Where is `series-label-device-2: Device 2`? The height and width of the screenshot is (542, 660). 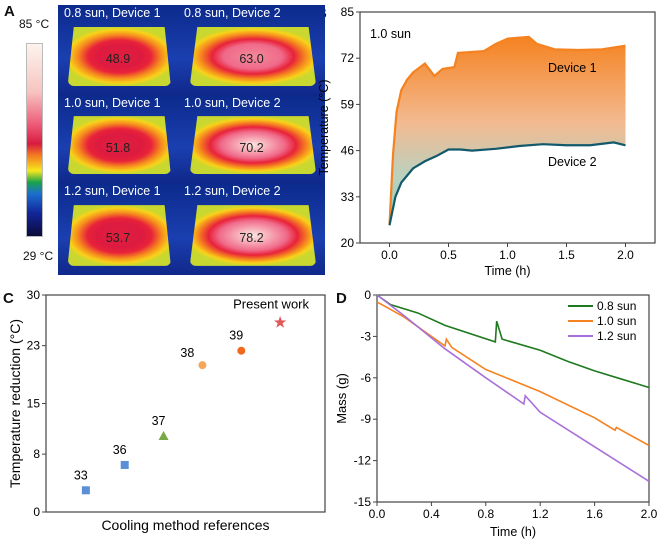
series-label-device-2: Device 2 is located at coordinates (572, 162).